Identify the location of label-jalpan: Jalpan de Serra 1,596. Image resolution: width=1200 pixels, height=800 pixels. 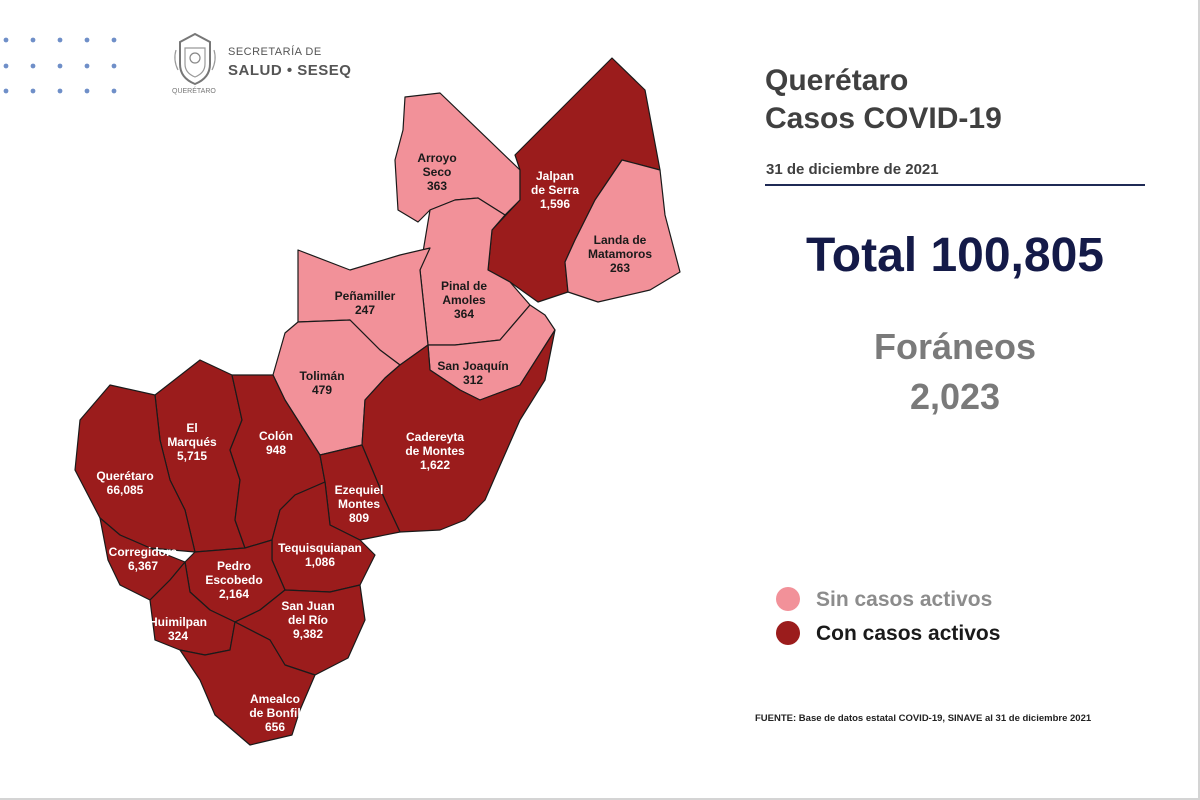
(555, 190).